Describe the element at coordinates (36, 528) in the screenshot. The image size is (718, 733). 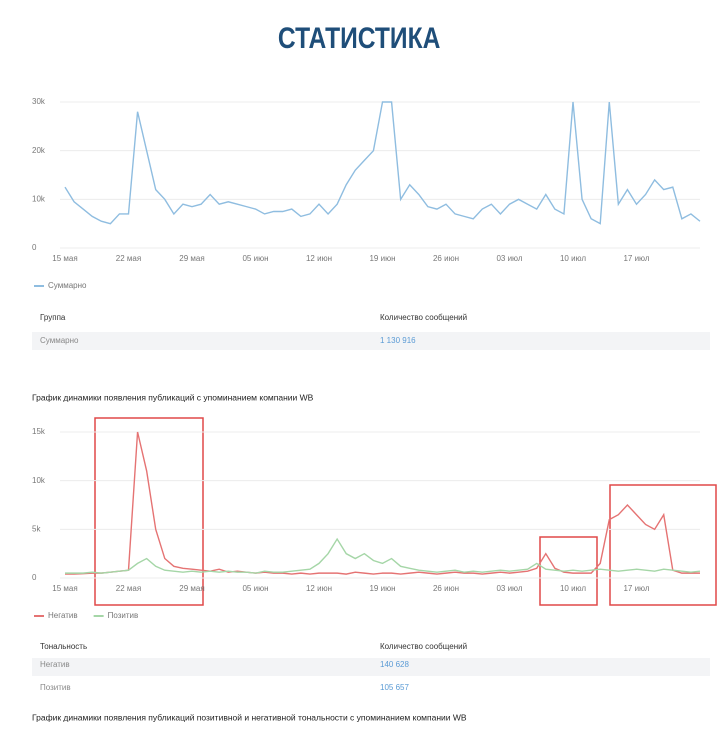
I see `y-tick-label: 5k` at that location.